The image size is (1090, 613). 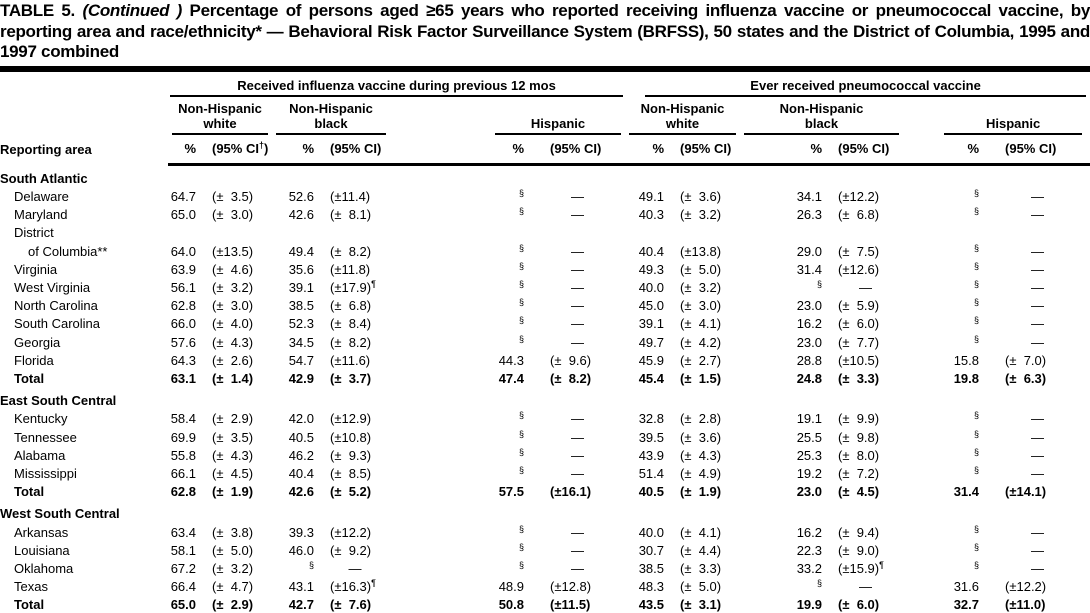 I want to click on section-header-row: West South Central, so click(x=545, y=512).